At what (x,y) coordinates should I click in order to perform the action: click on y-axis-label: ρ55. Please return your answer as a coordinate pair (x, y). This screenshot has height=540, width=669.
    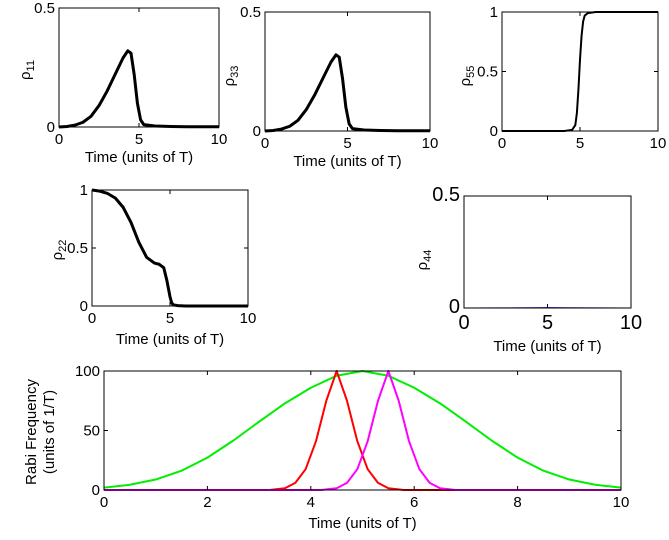
    Looking at the image, I should click on (467, 76).